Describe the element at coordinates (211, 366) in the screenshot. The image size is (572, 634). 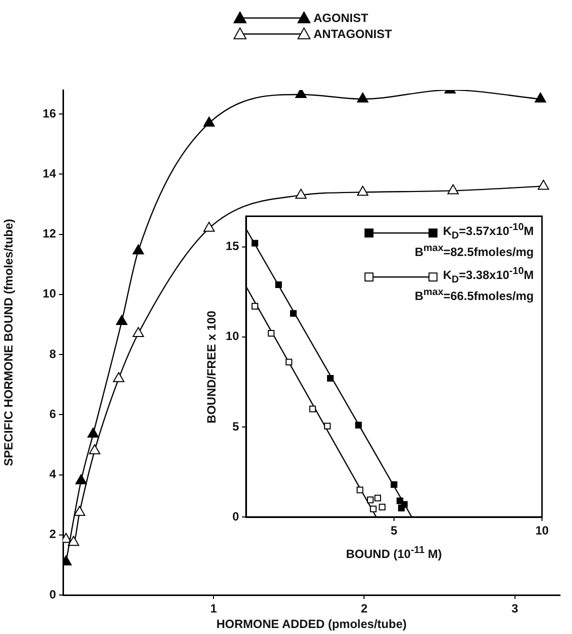
I see `y-axis-title: BOUND/FREE x 100` at that location.